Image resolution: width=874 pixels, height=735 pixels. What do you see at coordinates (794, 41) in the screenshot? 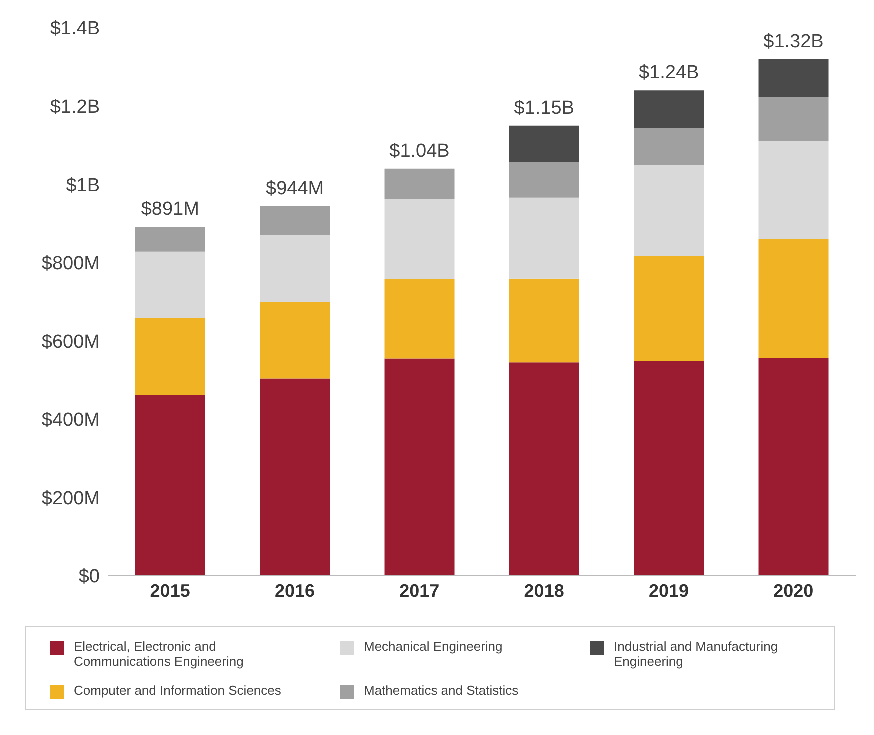
I see `total-label: $1.32B` at bounding box center [794, 41].